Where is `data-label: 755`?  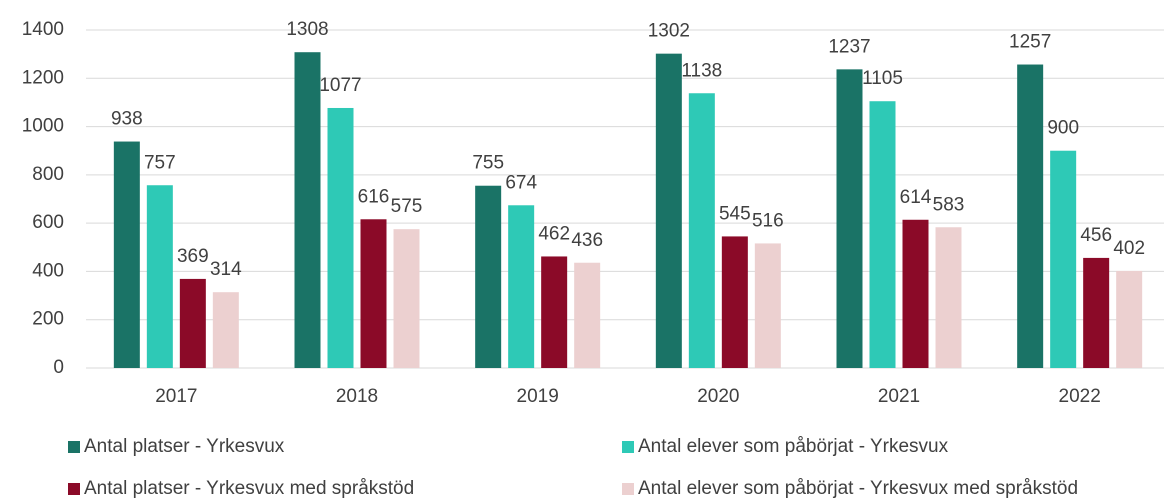
data-label: 755 is located at coordinates (488, 163).